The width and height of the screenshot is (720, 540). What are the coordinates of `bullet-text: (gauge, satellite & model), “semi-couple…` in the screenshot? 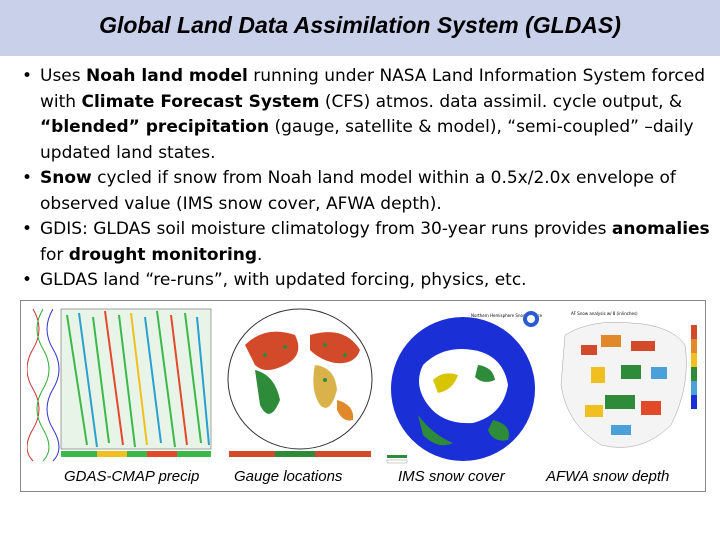 It's located at (367, 140).